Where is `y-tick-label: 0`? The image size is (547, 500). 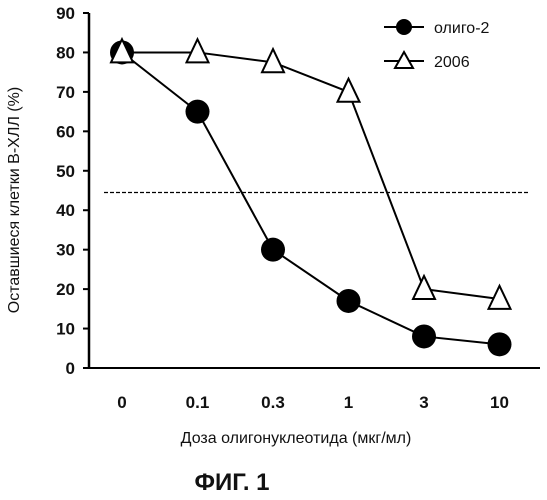 y-tick-label: 0 is located at coordinates (70, 368).